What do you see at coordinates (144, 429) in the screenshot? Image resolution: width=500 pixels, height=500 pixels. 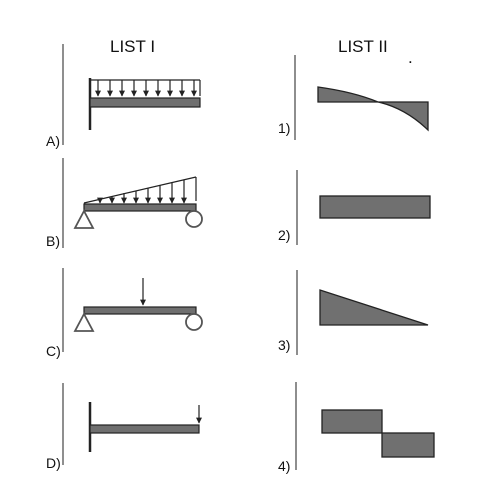 I see `beam-d` at bounding box center [144, 429].